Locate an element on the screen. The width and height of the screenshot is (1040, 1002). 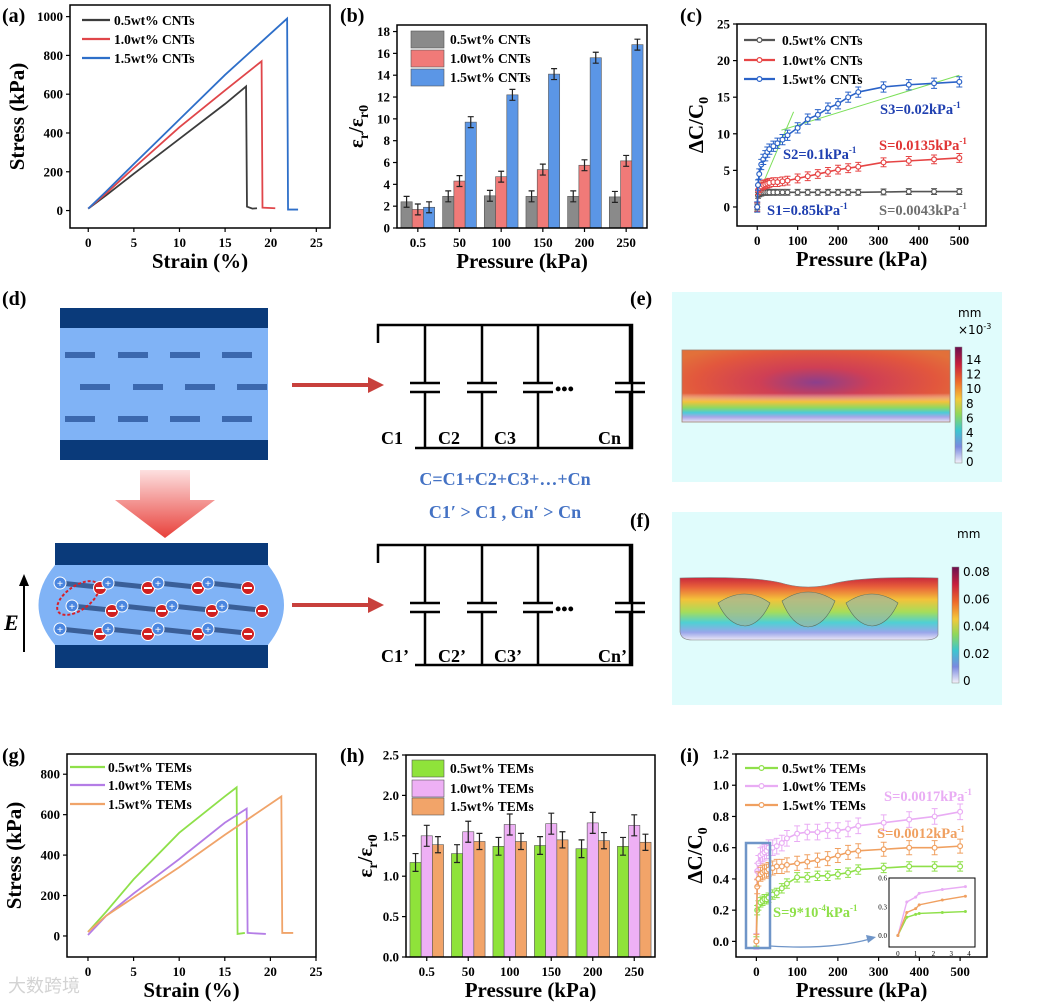
y-tick-label: 0.0 is located at coordinates (721, 941).